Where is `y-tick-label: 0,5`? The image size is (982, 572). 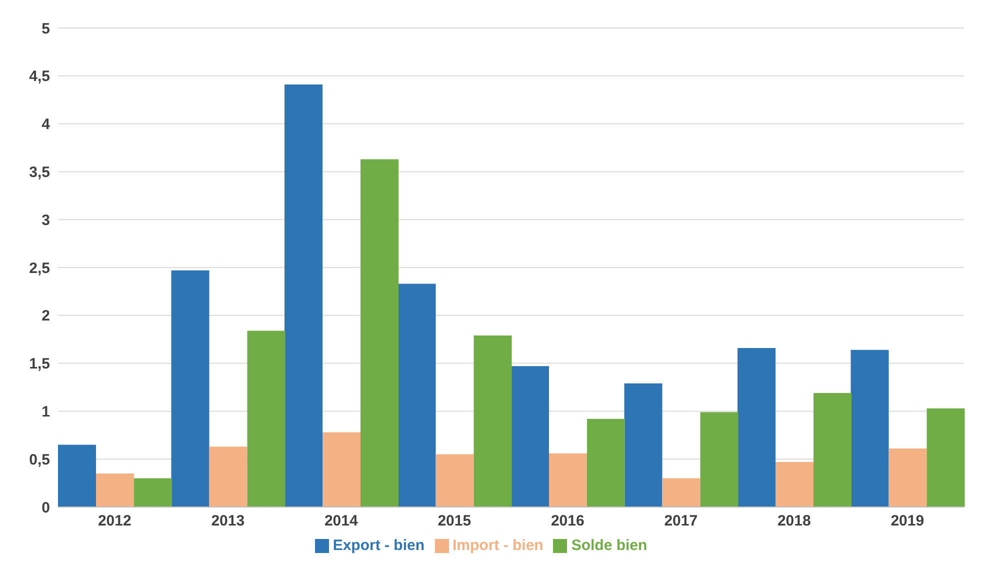
y-tick-label: 0,5 is located at coordinates (39, 459).